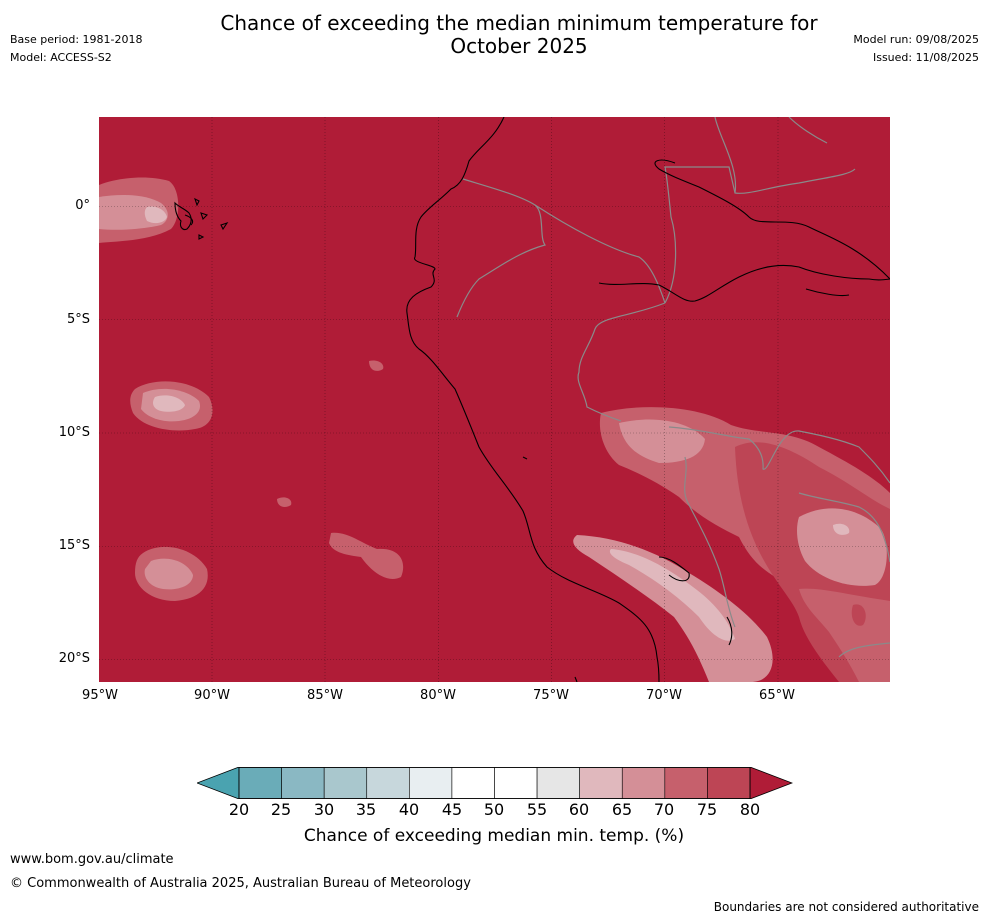 The height and width of the screenshot is (919, 988). Describe the element at coordinates (324, 809) in the screenshot. I see `cb-tick-30: 30` at that location.